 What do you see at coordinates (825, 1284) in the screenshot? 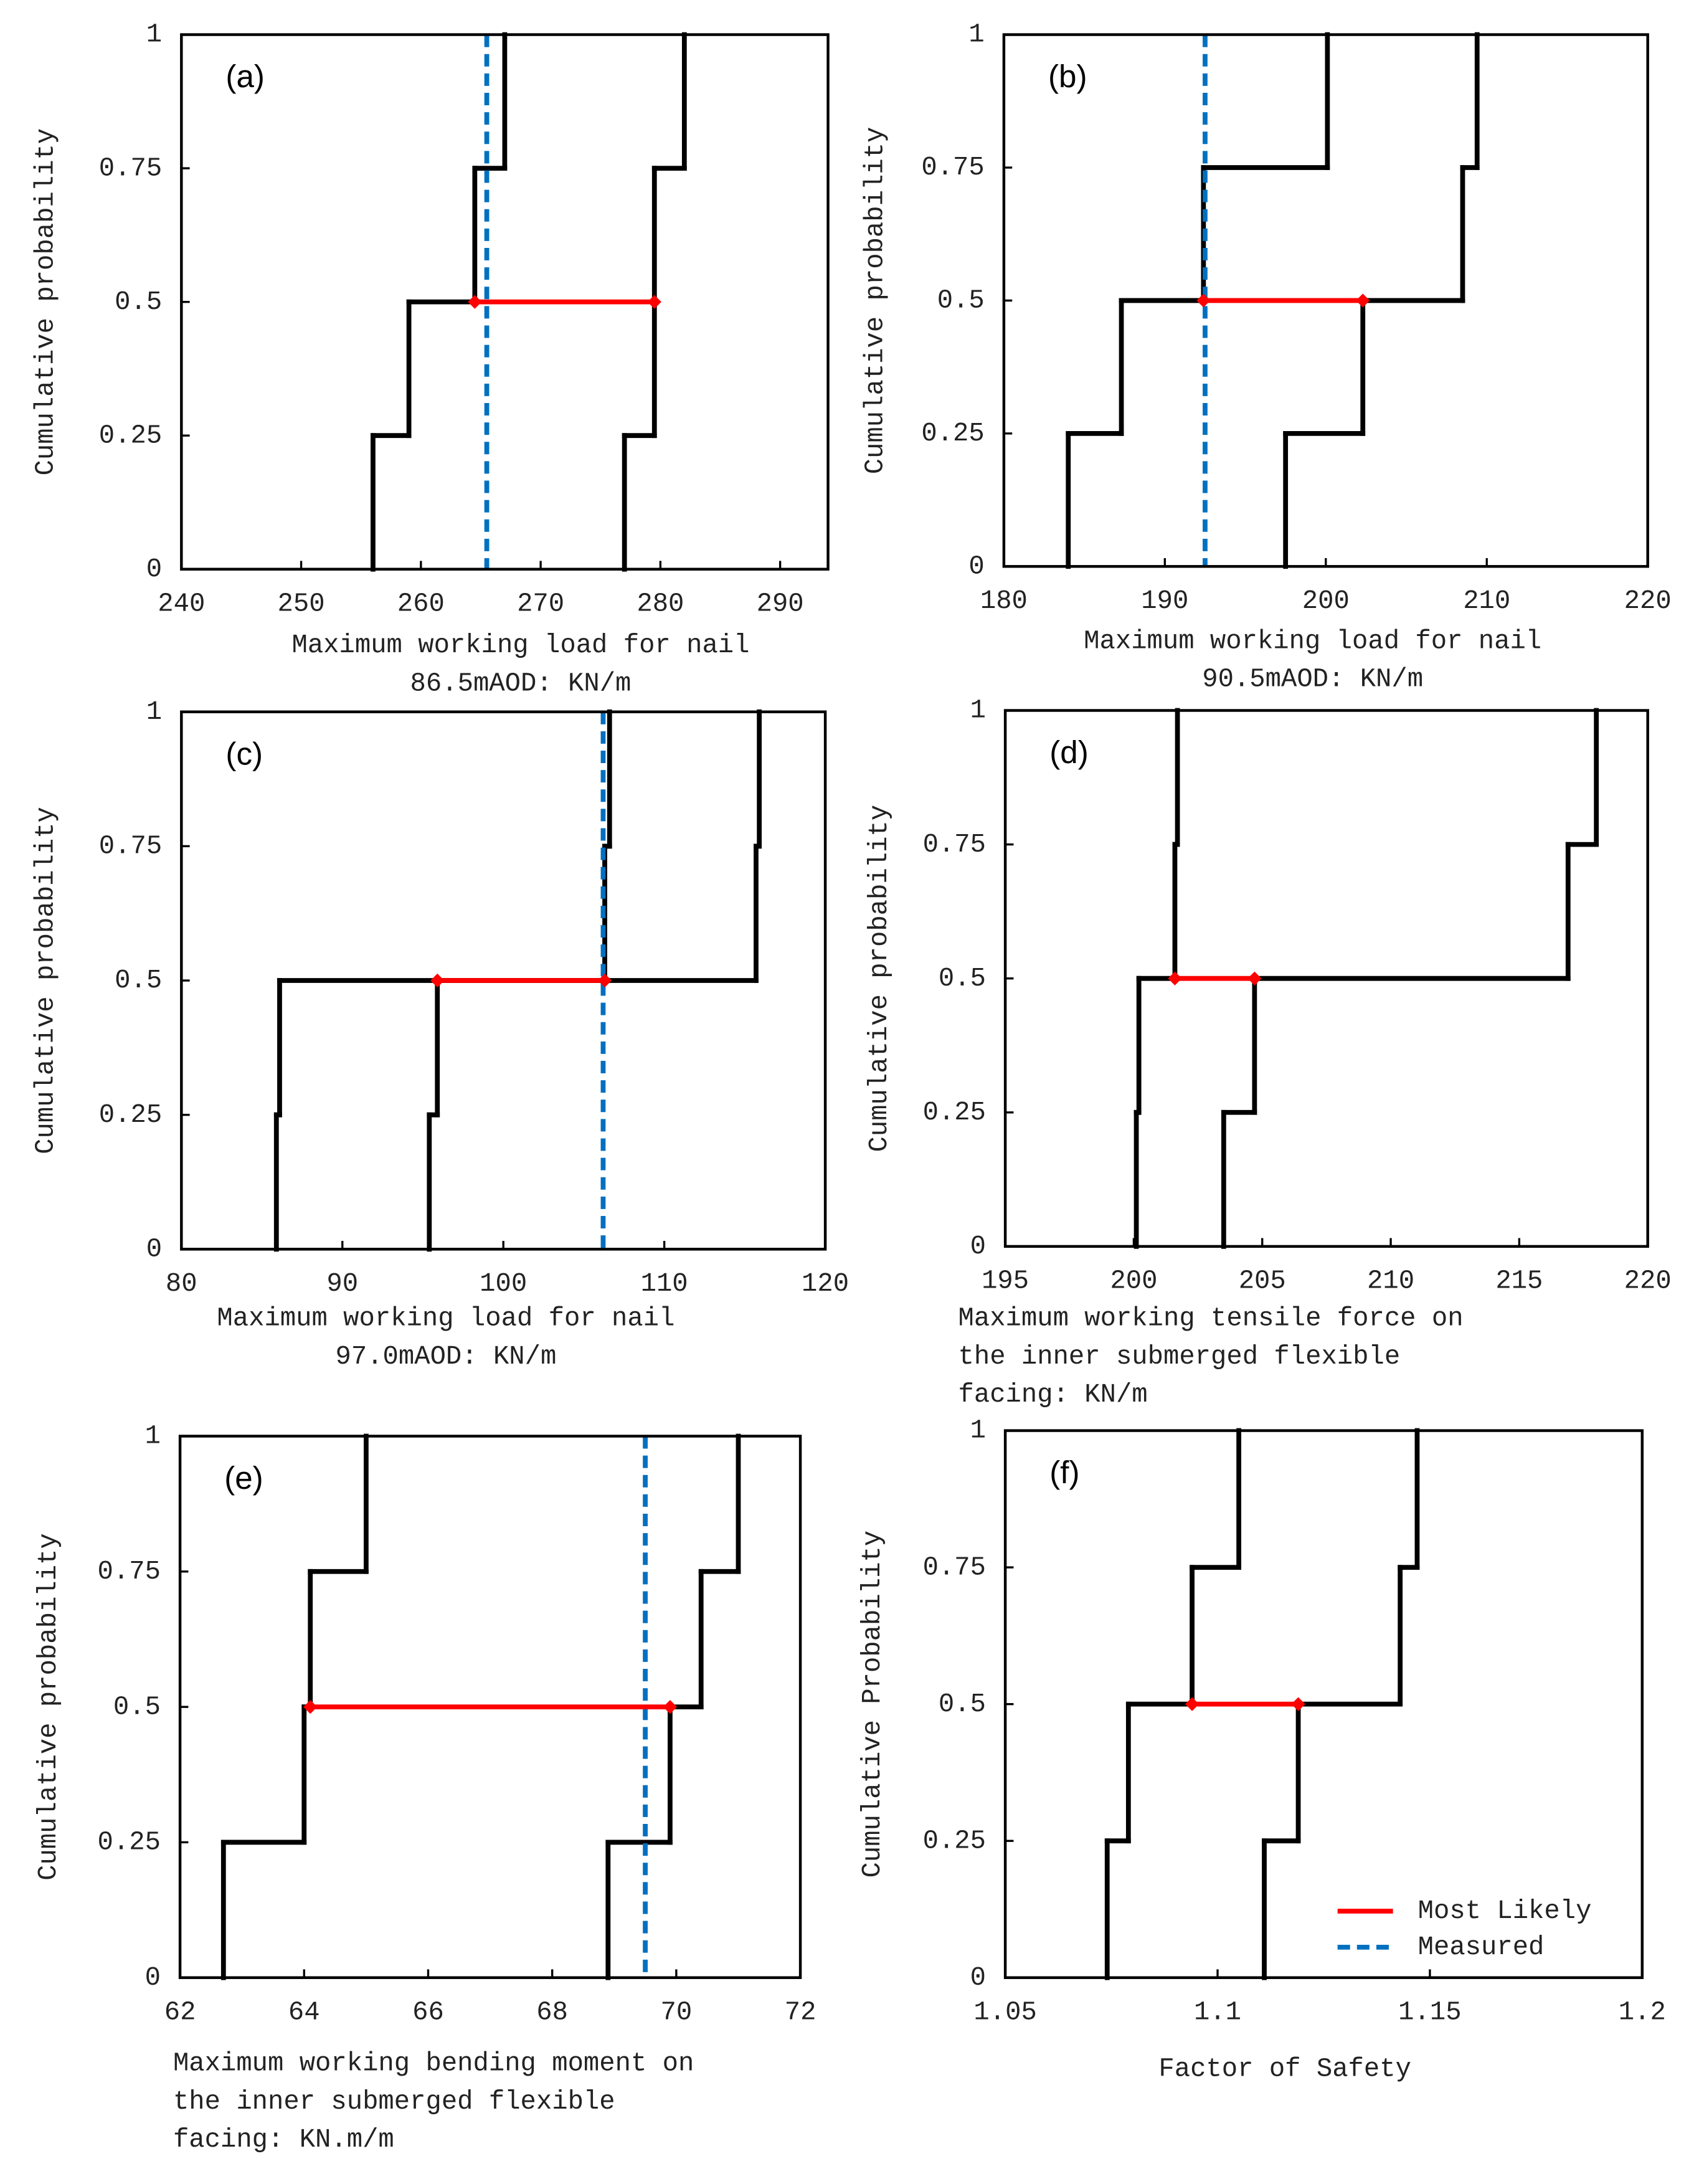
I see `x-tick-label: 120` at bounding box center [825, 1284].